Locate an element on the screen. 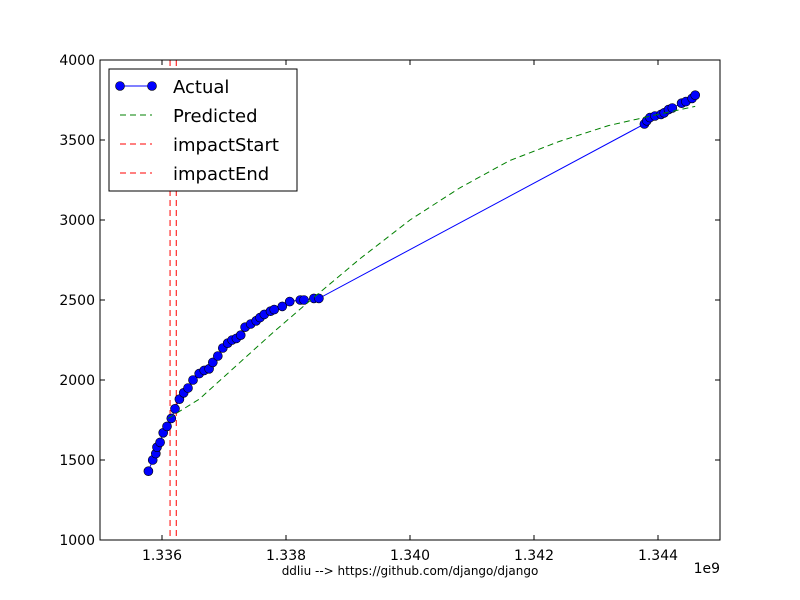  x-tick-label: 1.344 is located at coordinates (658, 556).